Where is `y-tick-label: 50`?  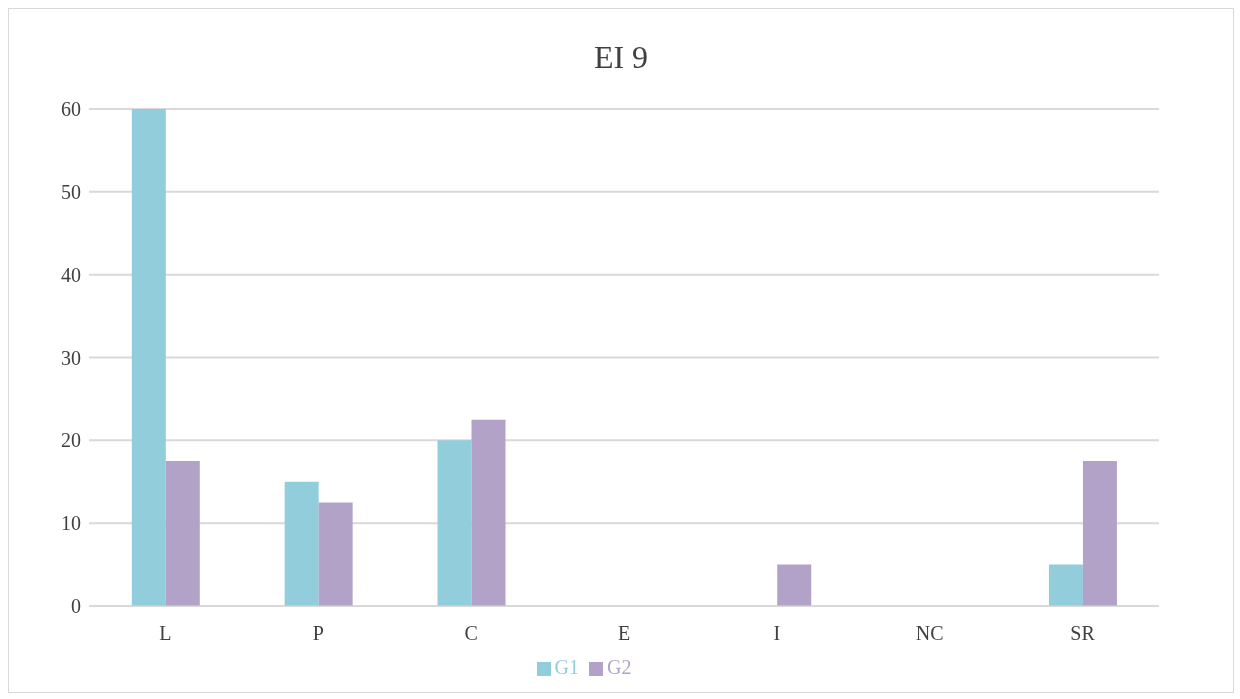
y-tick-label: 50 is located at coordinates (71, 191).